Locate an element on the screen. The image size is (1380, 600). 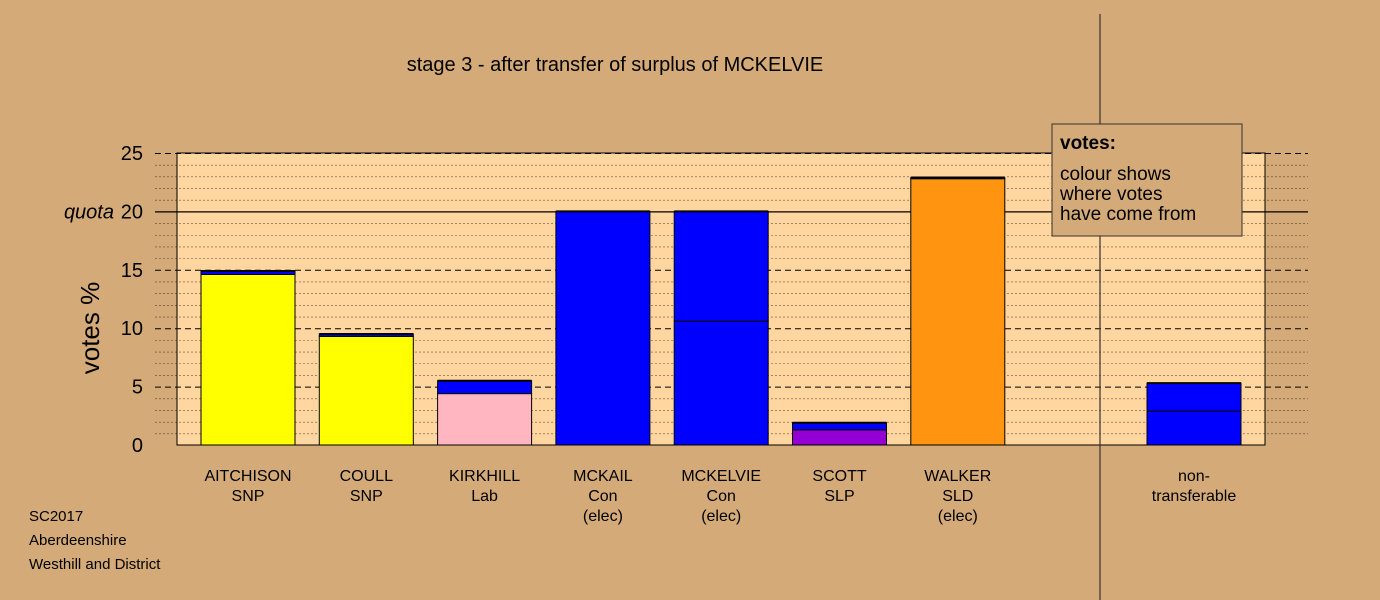
category-label: Lab is located at coordinates (484, 496).